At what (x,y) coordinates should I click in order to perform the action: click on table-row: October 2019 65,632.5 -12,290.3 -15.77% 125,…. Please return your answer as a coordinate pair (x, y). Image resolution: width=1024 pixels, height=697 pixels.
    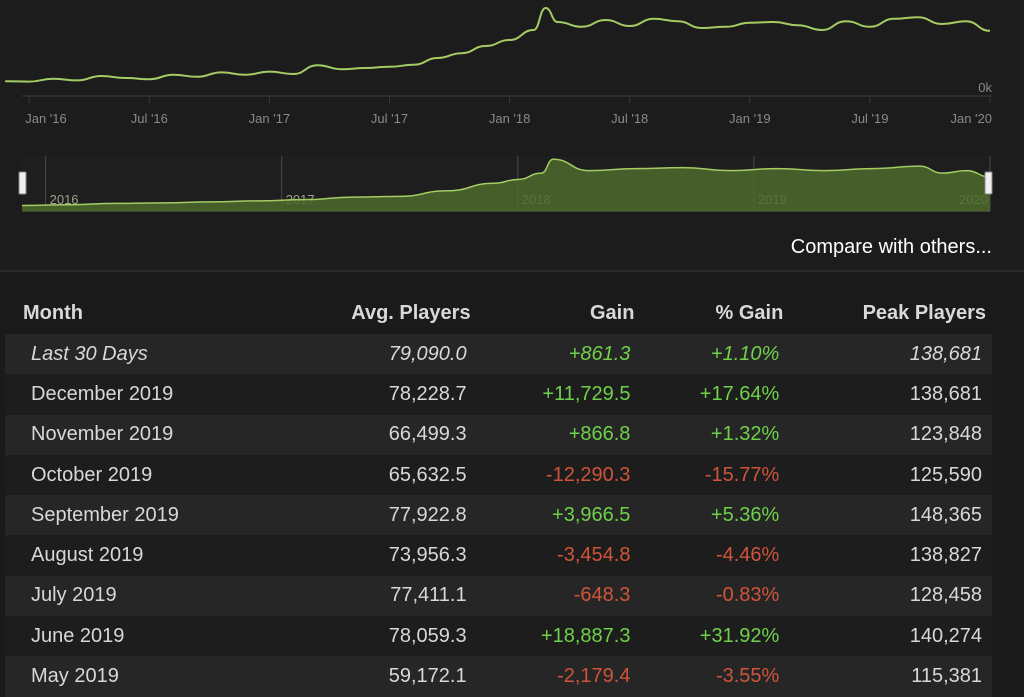
    Looking at the image, I should click on (498, 475).